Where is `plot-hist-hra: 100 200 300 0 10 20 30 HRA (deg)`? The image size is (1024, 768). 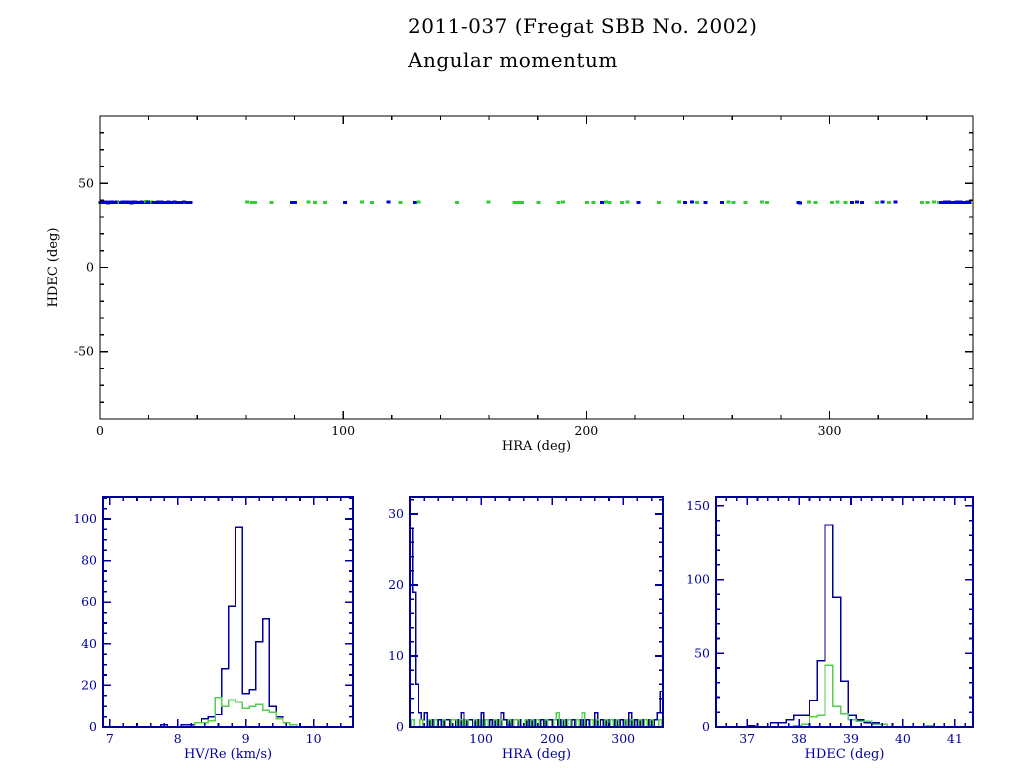
plot-hist-hra: 100 200 300 0 10 20 30 HRA (deg) is located at coordinates (526, 629).